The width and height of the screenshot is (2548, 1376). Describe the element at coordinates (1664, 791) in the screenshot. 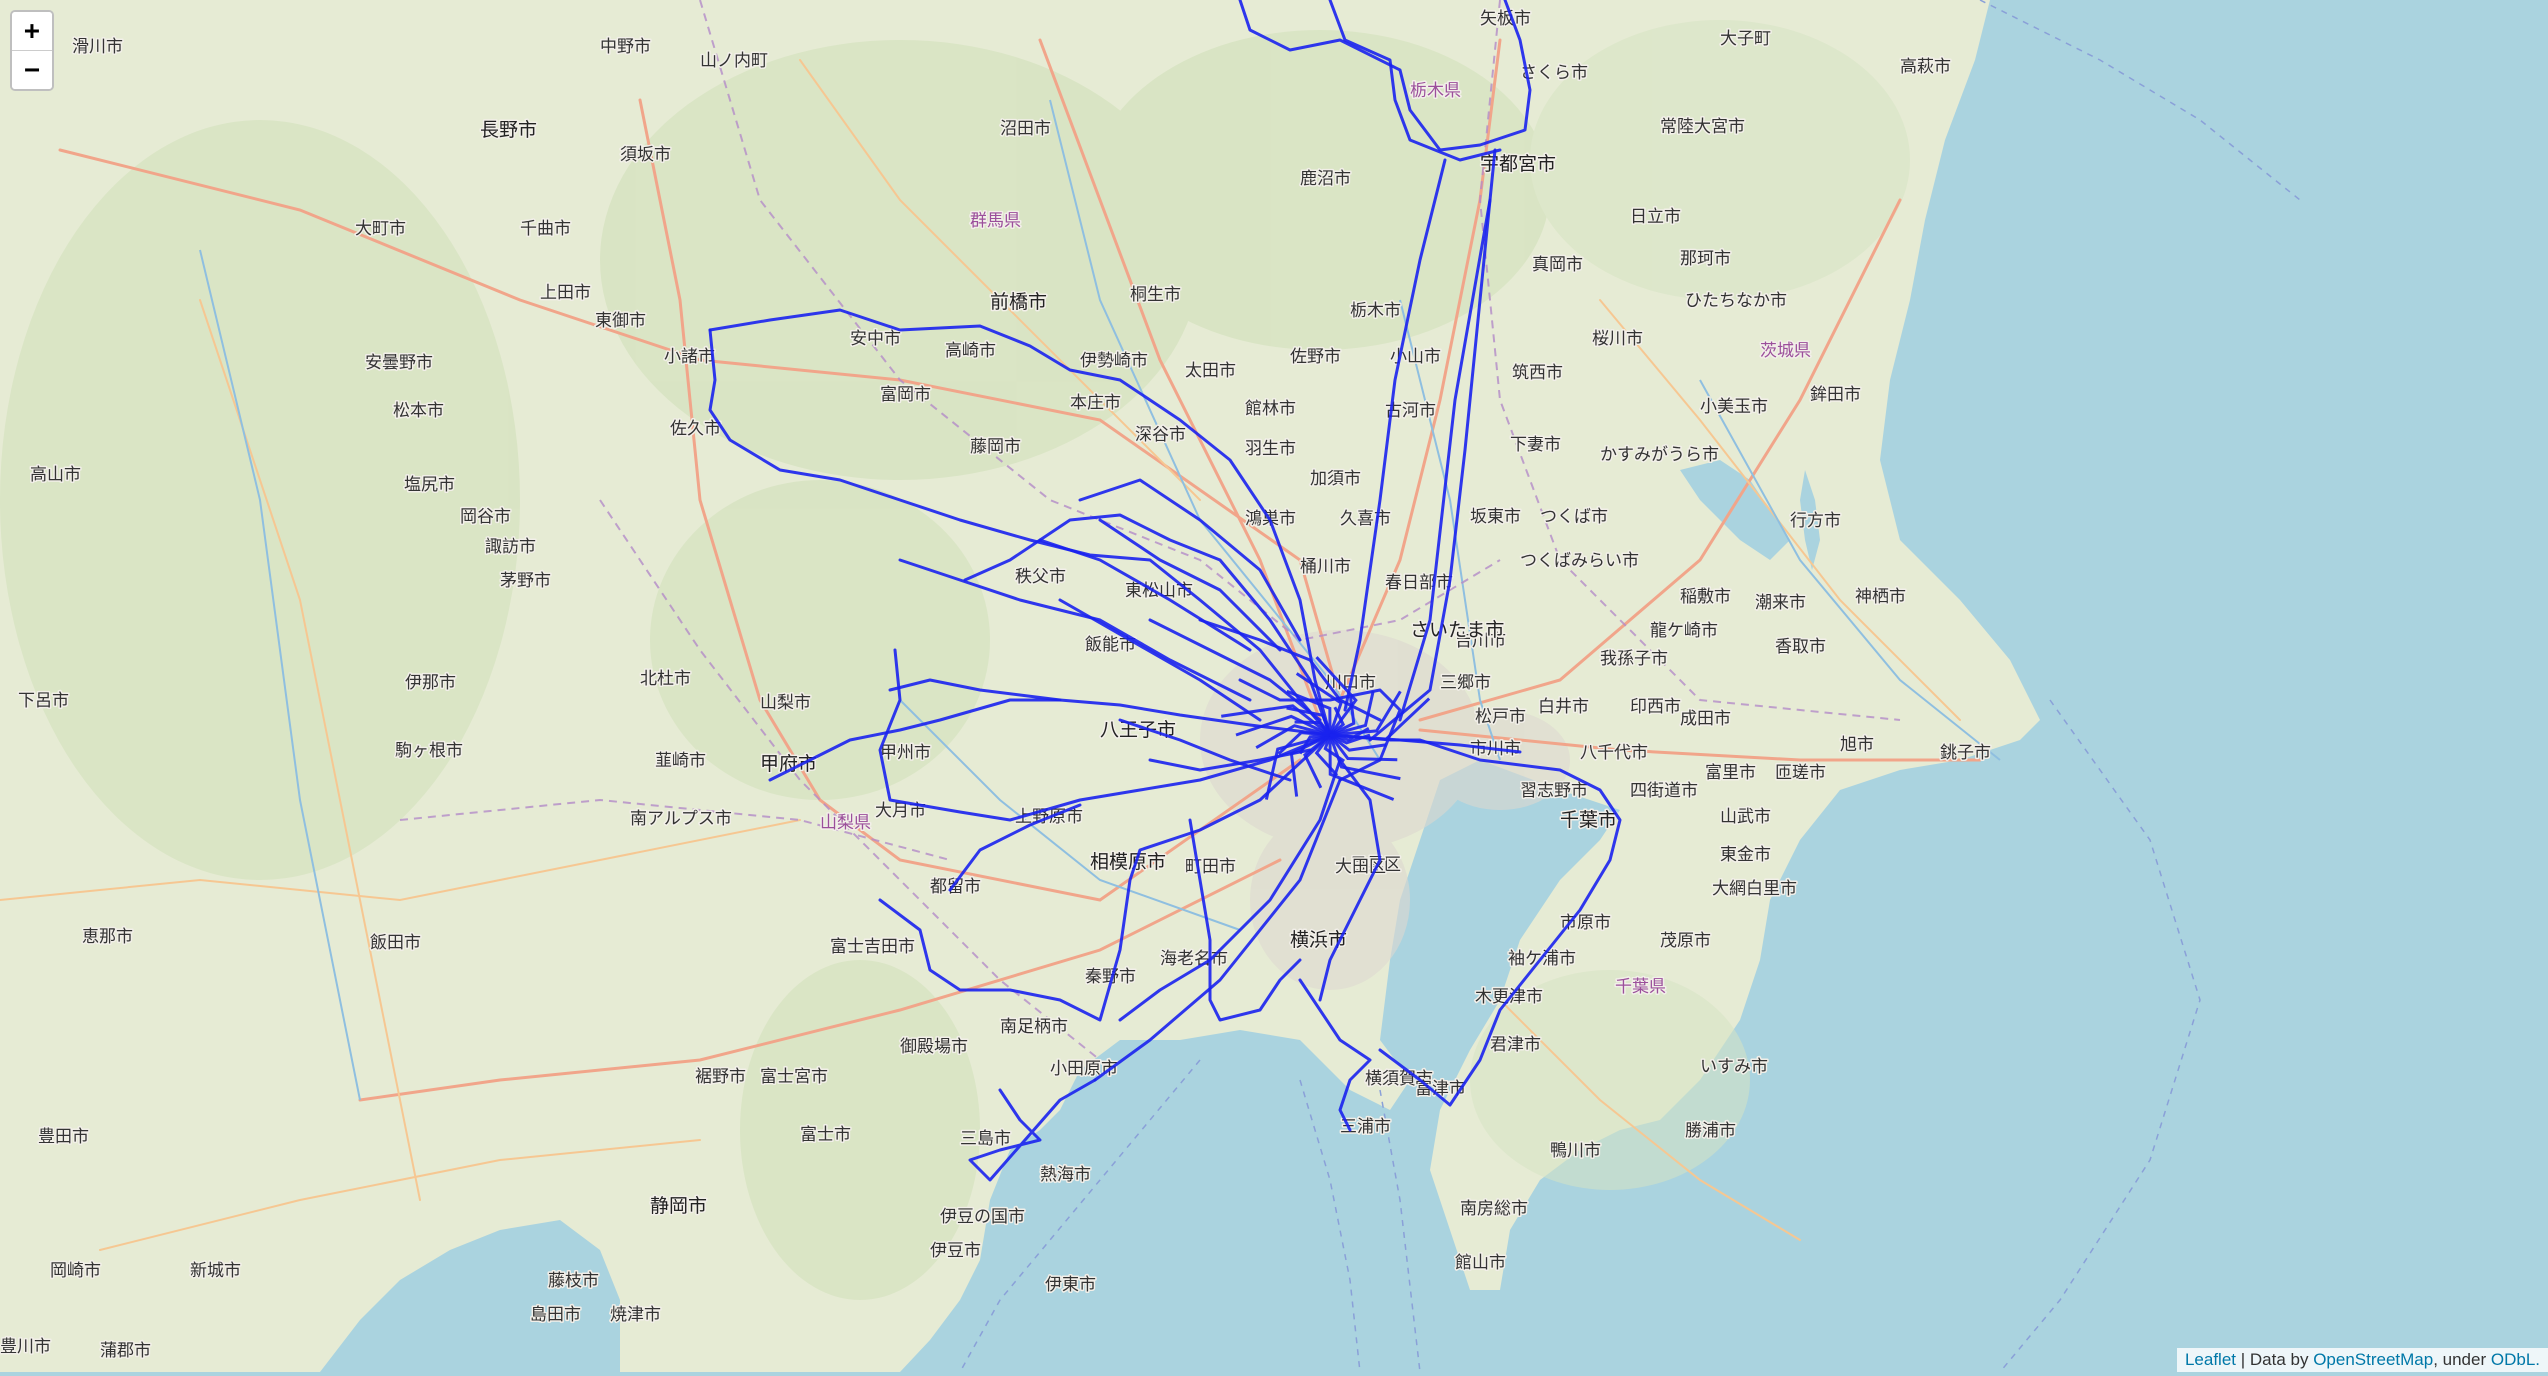

I see `place-label: 四街道市` at that location.